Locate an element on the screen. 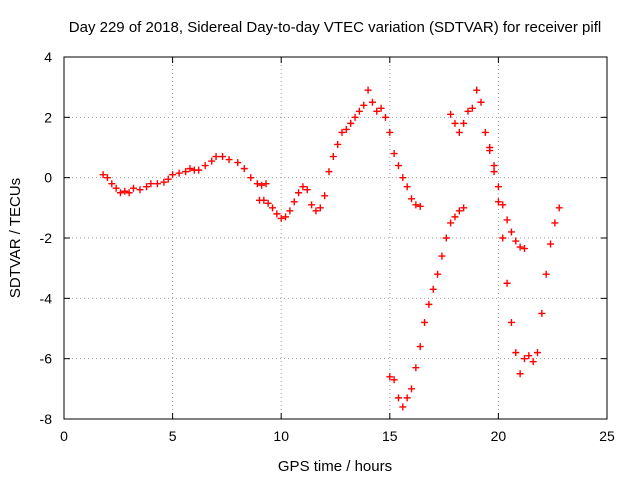  x-tick-label: 5 is located at coordinates (173, 436).